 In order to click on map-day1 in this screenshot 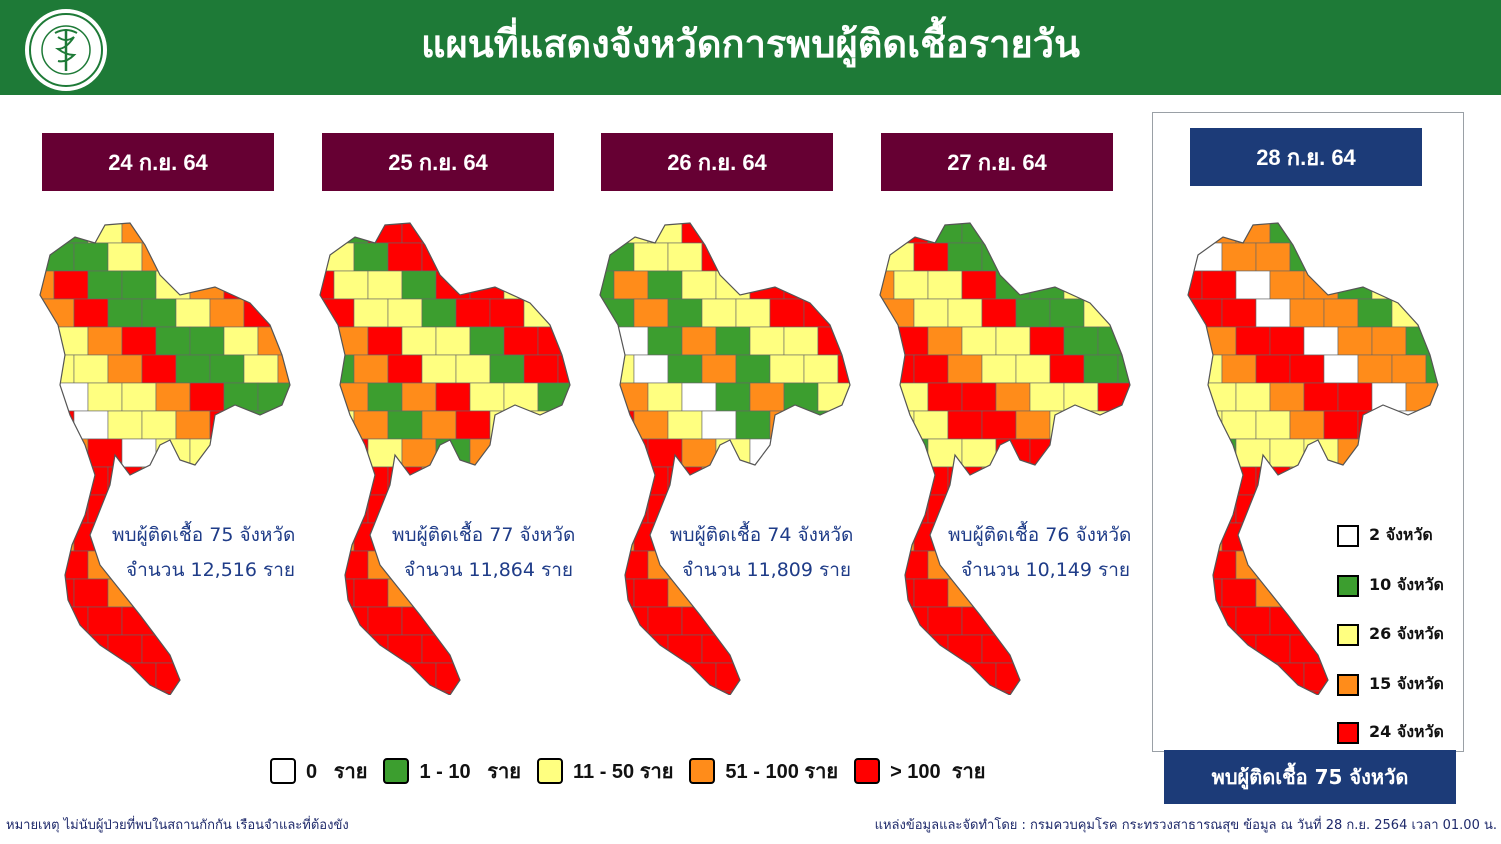, I will do `click(160, 455)`.